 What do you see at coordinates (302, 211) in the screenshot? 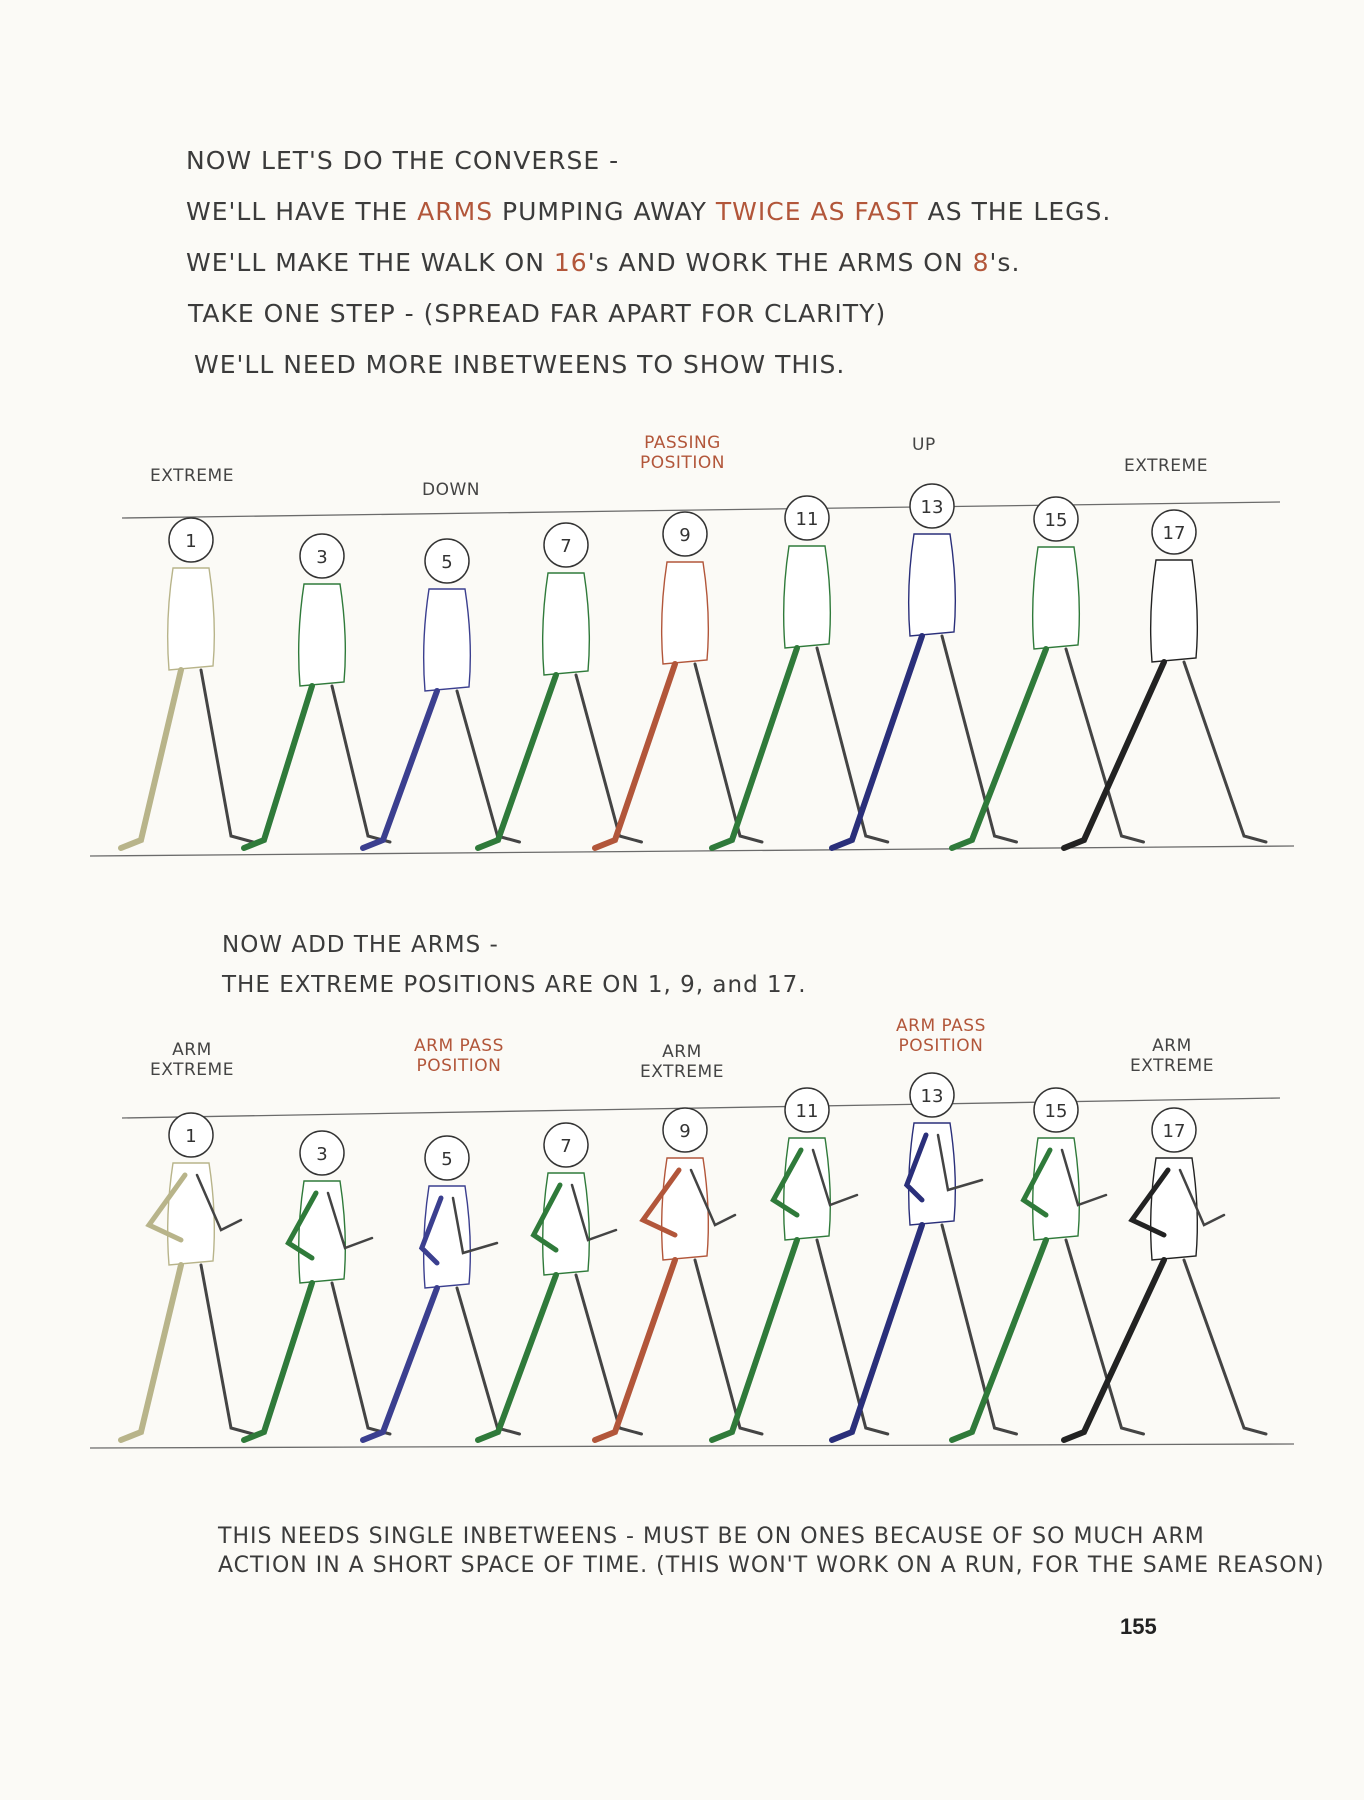
I see `intro-line-2-a: WE'LL HAVE THE` at bounding box center [302, 211].